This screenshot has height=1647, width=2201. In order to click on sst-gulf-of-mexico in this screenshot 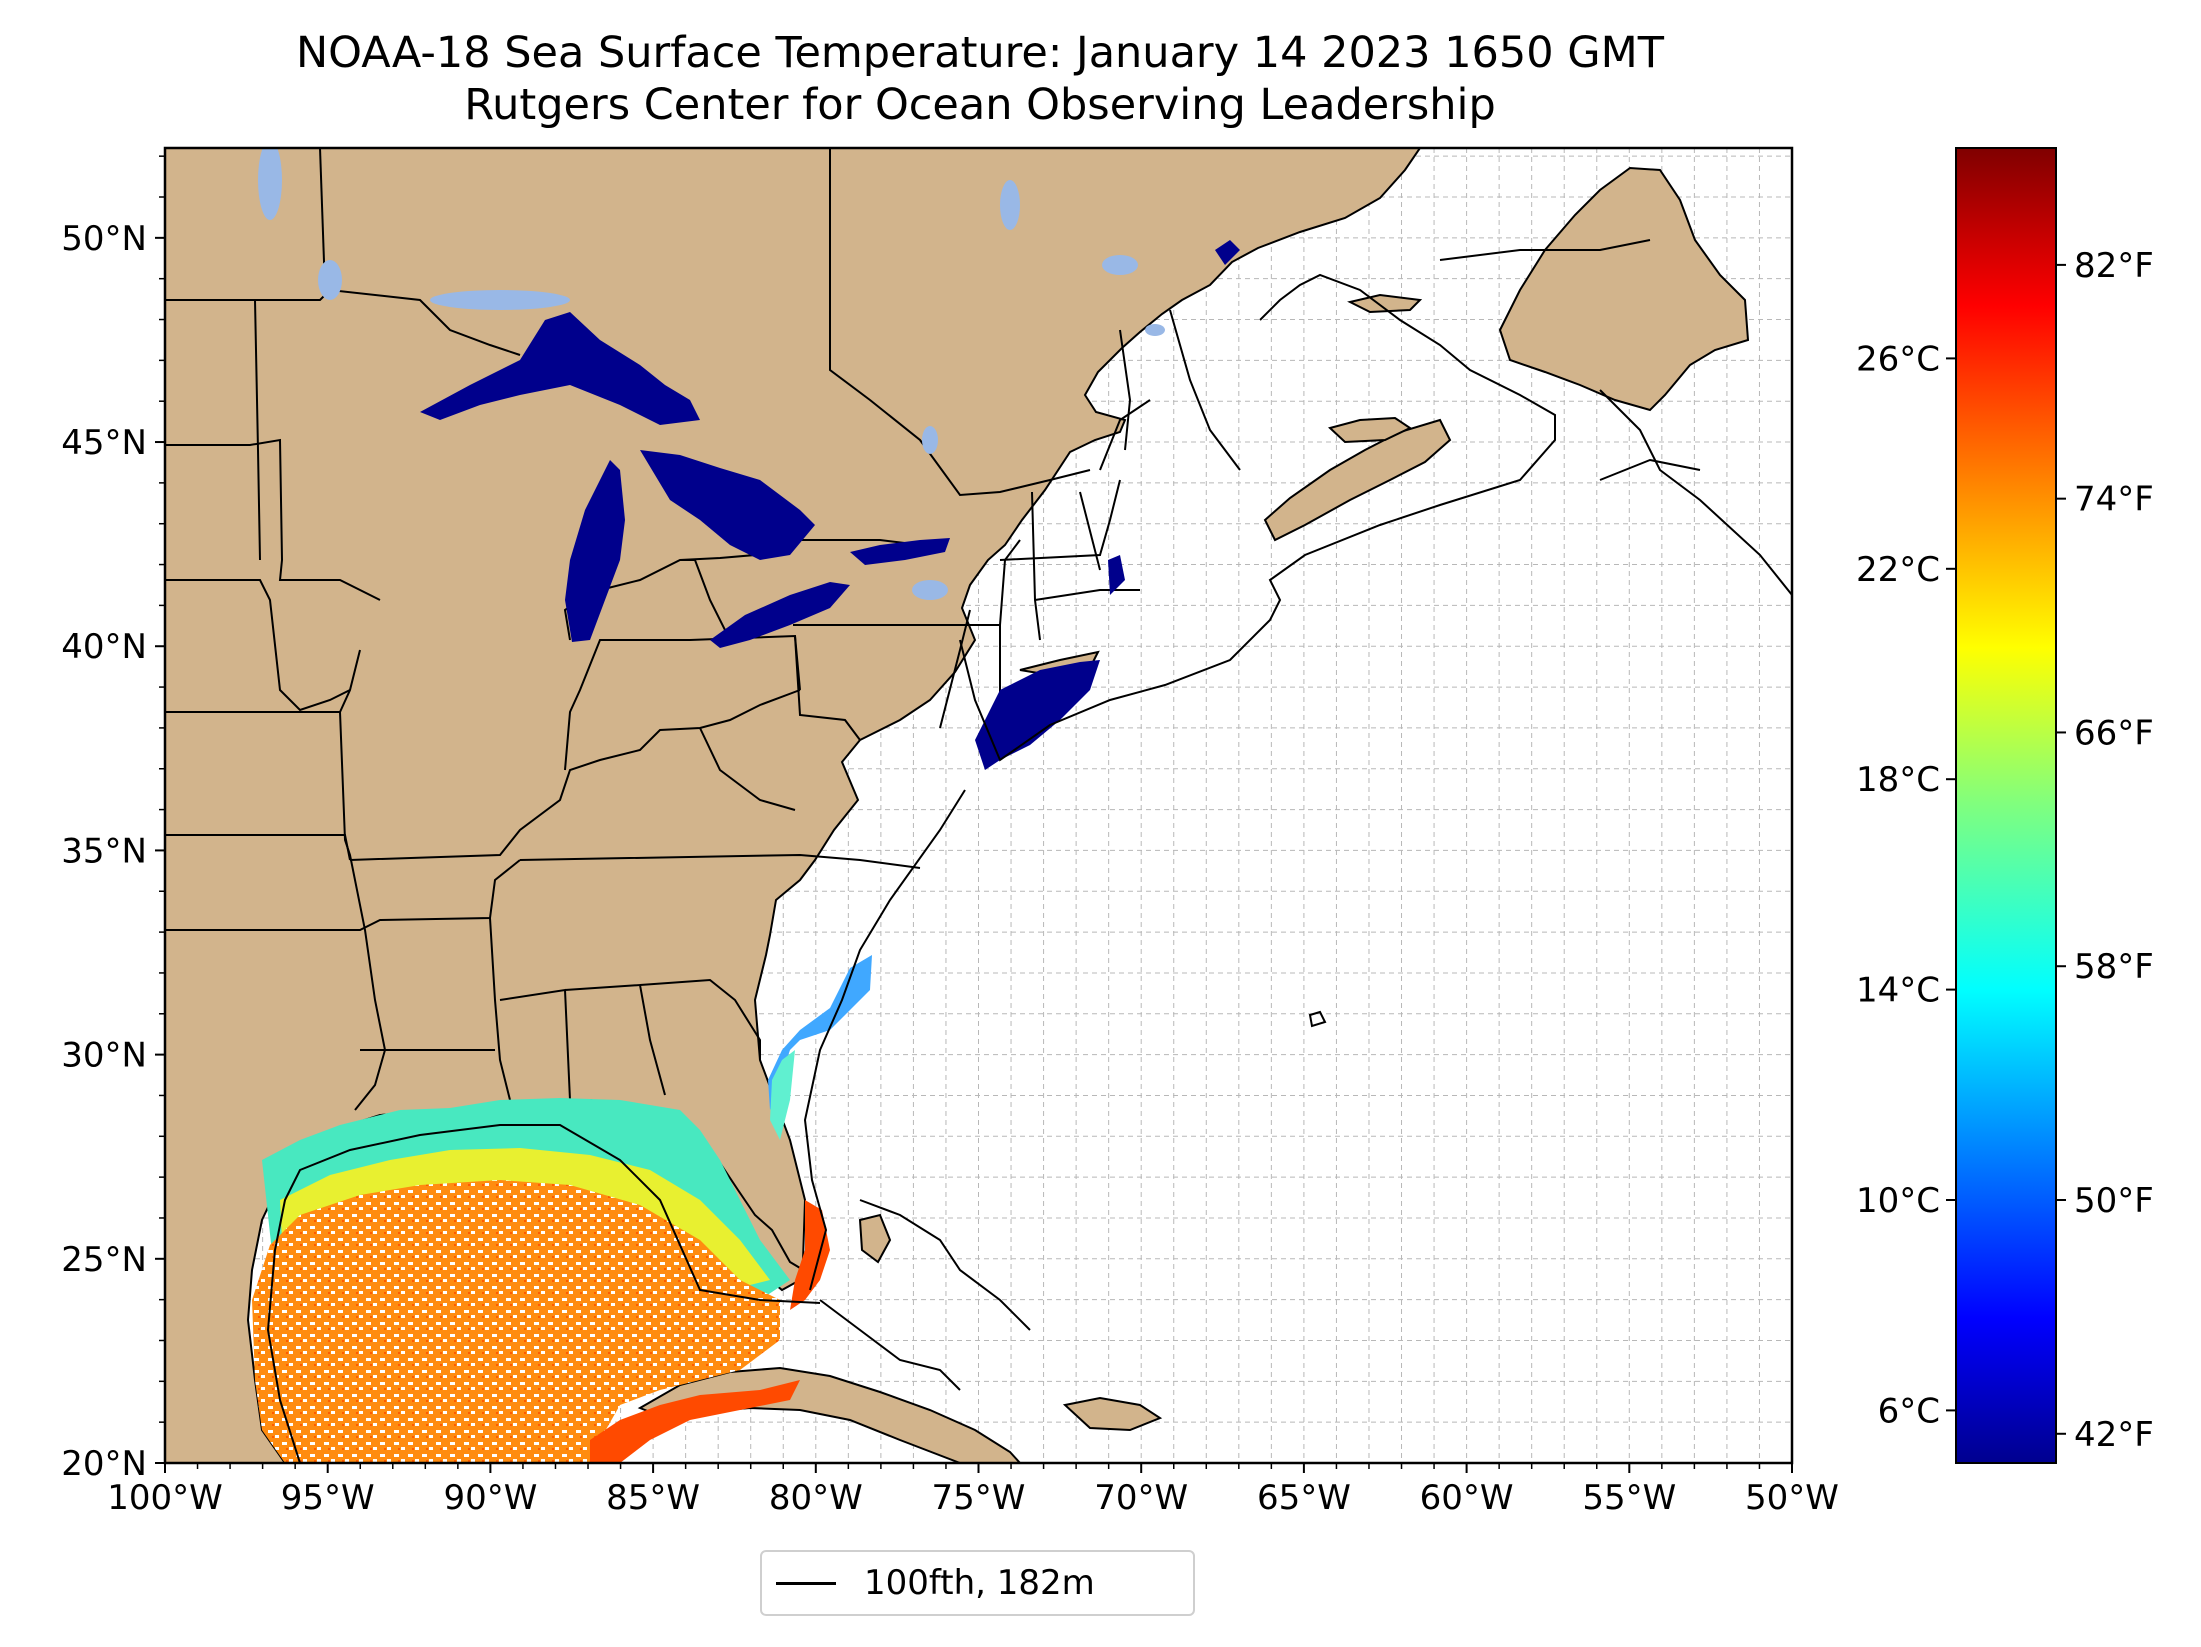, I will do `click(541, 1280)`.